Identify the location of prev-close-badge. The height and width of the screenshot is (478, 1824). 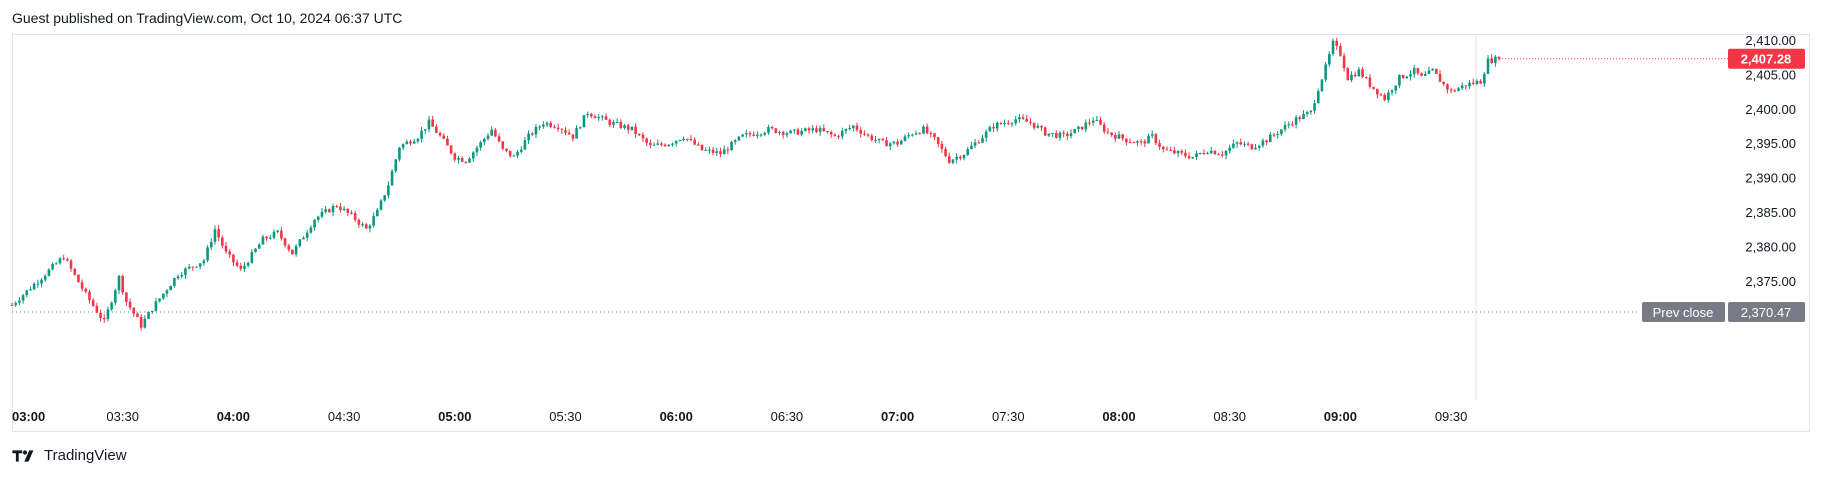
(1683, 311).